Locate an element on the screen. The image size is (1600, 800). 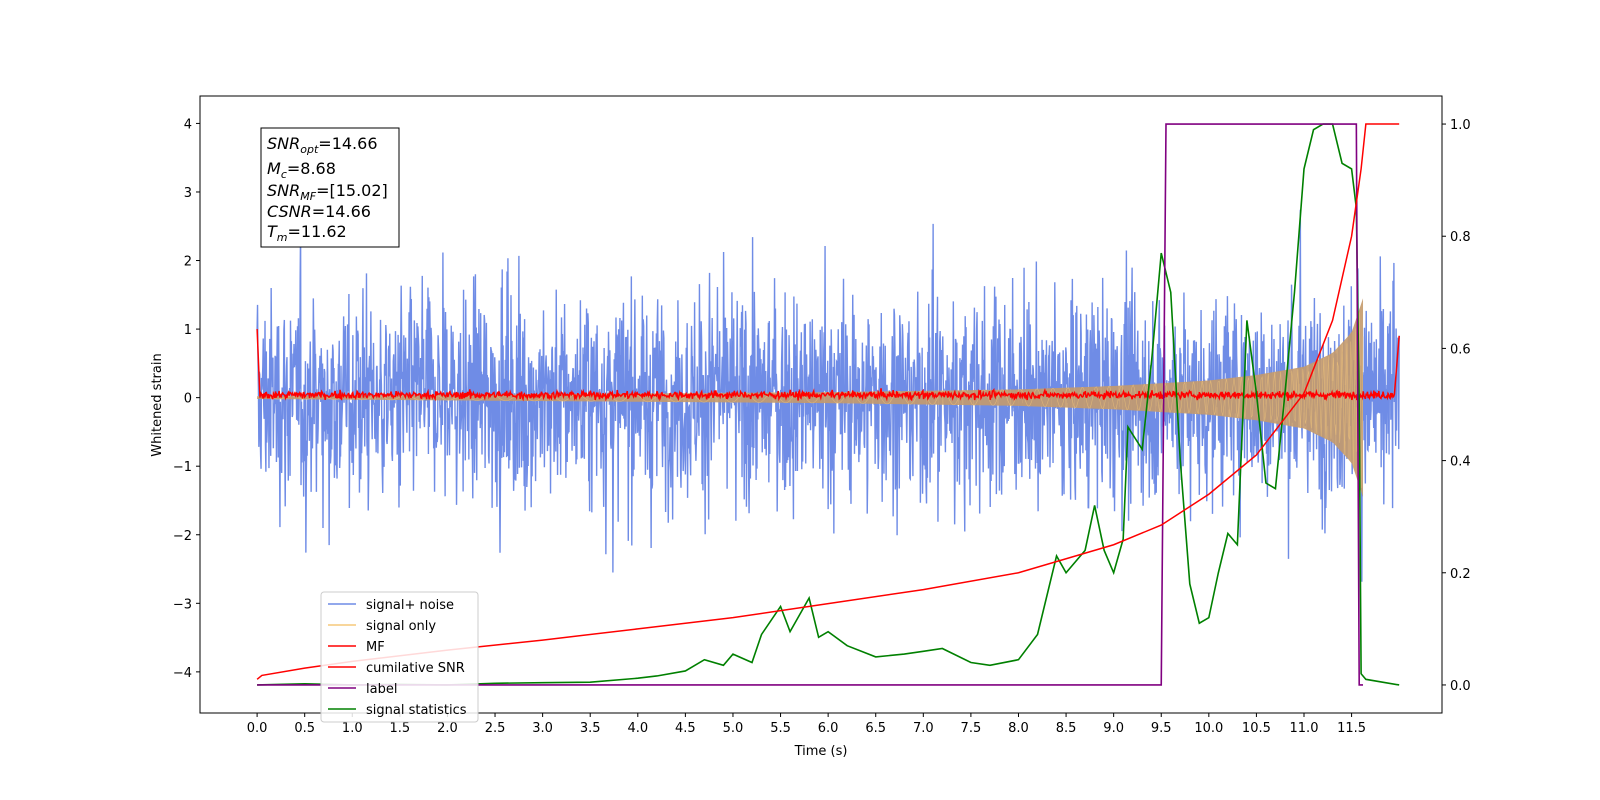
info-mc: Mc=8.68 is located at coordinates (301, 170).